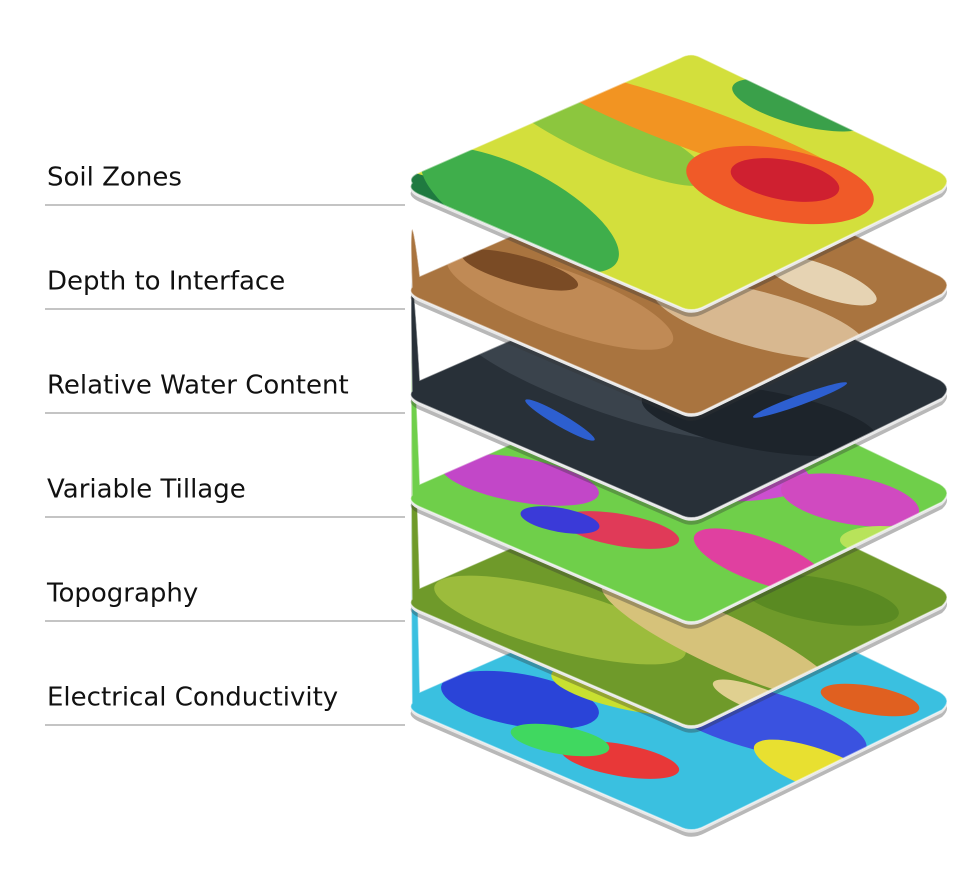 The height and width of the screenshot is (875, 980). Describe the element at coordinates (114, 178) in the screenshot. I see `layer-label: Soil Zones` at that location.